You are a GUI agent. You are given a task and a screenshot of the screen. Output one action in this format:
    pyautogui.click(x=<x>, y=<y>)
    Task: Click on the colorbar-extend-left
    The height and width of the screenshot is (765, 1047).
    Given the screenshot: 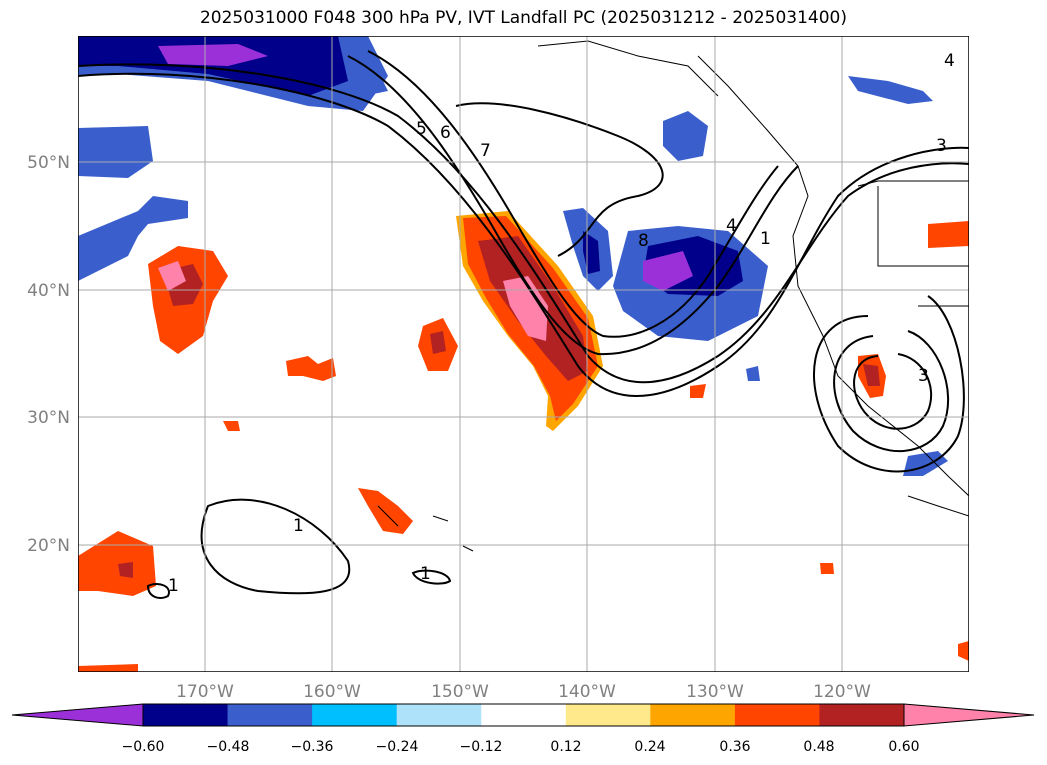 What is the action you would take?
    pyautogui.click(x=77, y=715)
    